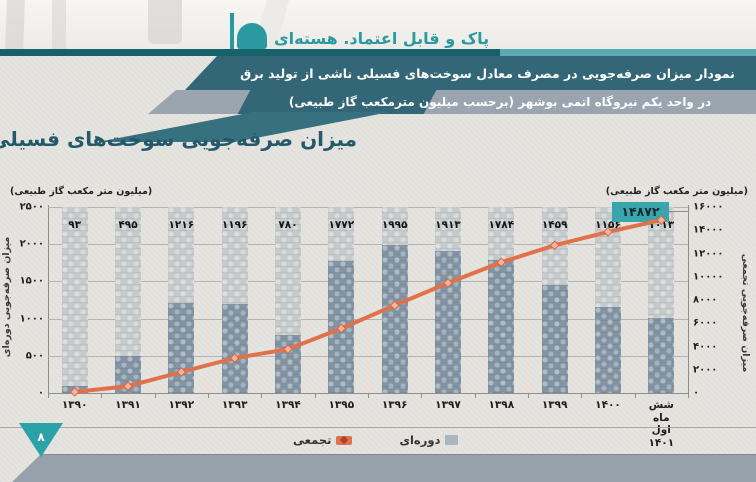 The width and height of the screenshot is (756, 482). Describe the element at coordinates (676, 191) in the screenshot. I see `right-axis-unit: (میلیون متر مکعب گاز طبیعی)` at that location.